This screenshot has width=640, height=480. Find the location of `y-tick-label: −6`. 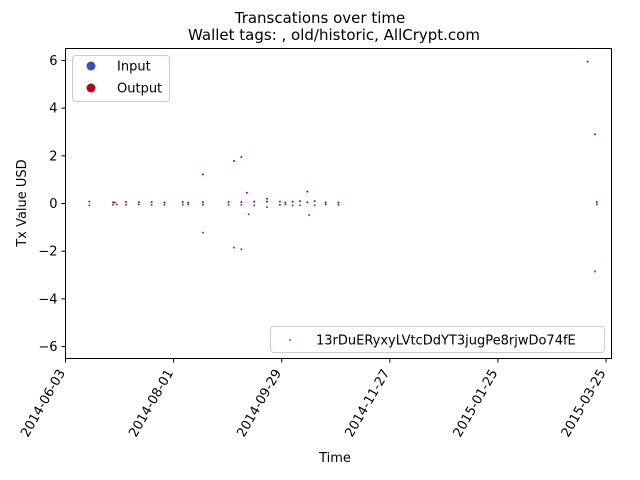

y-tick-label: −6 is located at coordinates (47, 347).